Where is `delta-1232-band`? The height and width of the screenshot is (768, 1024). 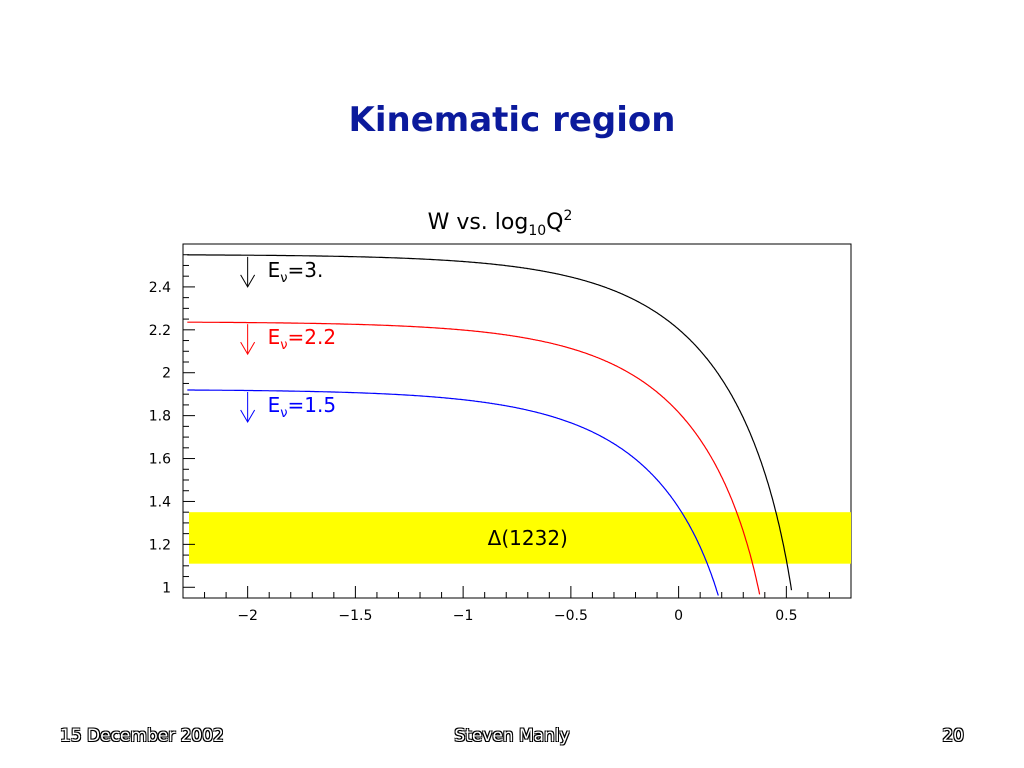
delta-1232-band is located at coordinates (520, 538).